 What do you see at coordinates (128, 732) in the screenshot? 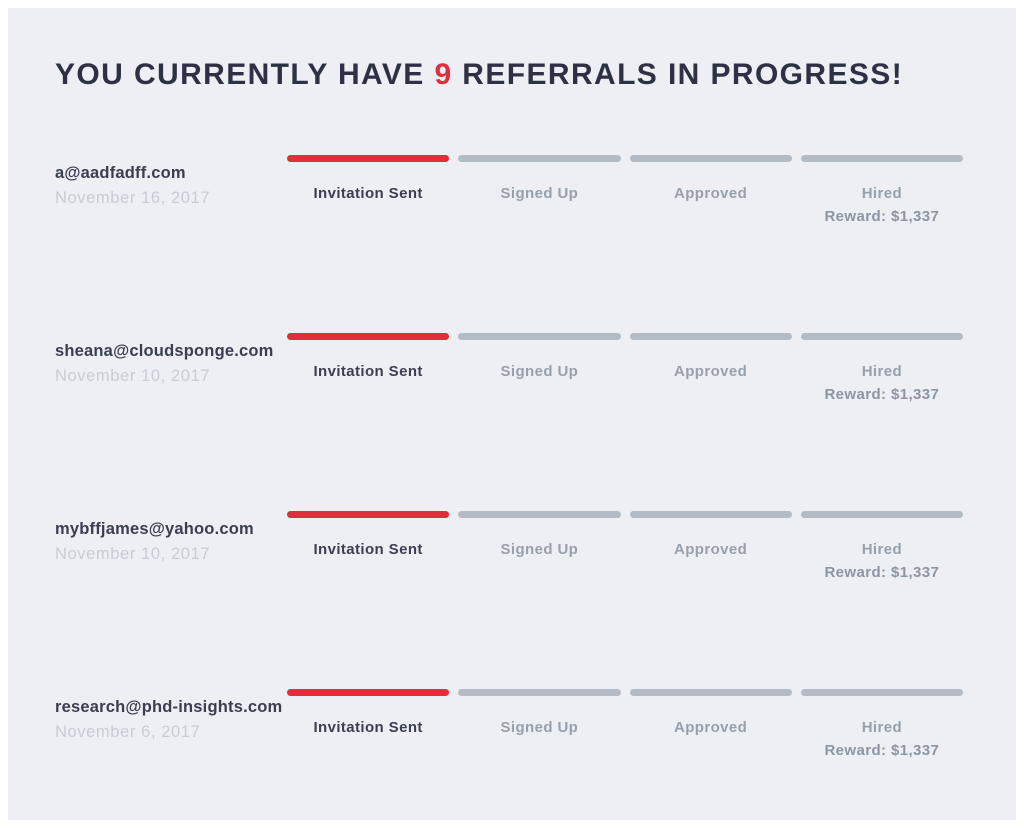
I see `referral-date: November 6, 2017` at bounding box center [128, 732].